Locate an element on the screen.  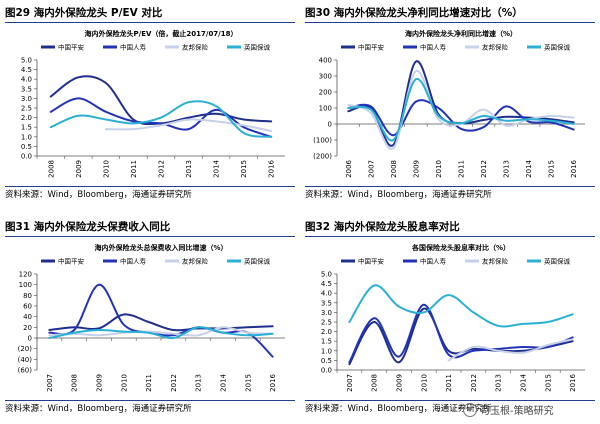
y-tick-label: 2.0 is located at coordinates (326, 332).